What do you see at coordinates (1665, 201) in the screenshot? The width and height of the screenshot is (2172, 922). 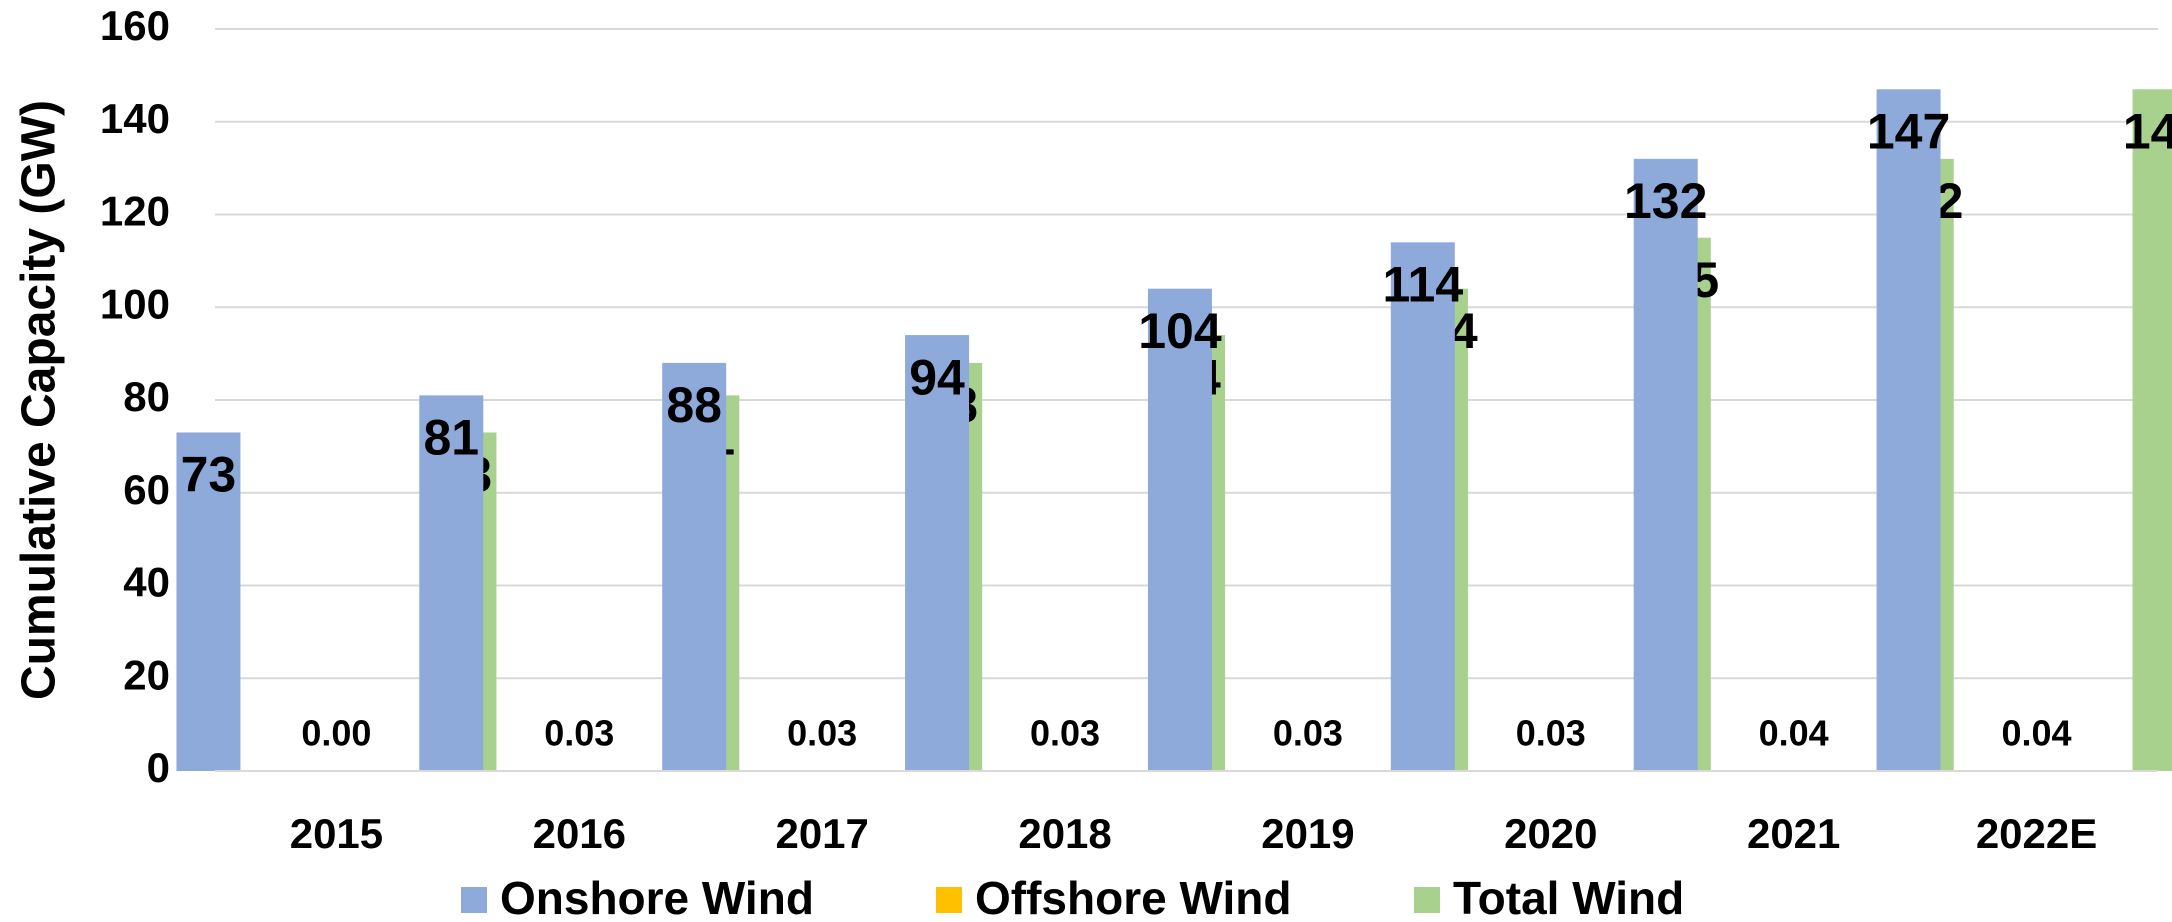 I see `data-label: 132` at bounding box center [1665, 201].